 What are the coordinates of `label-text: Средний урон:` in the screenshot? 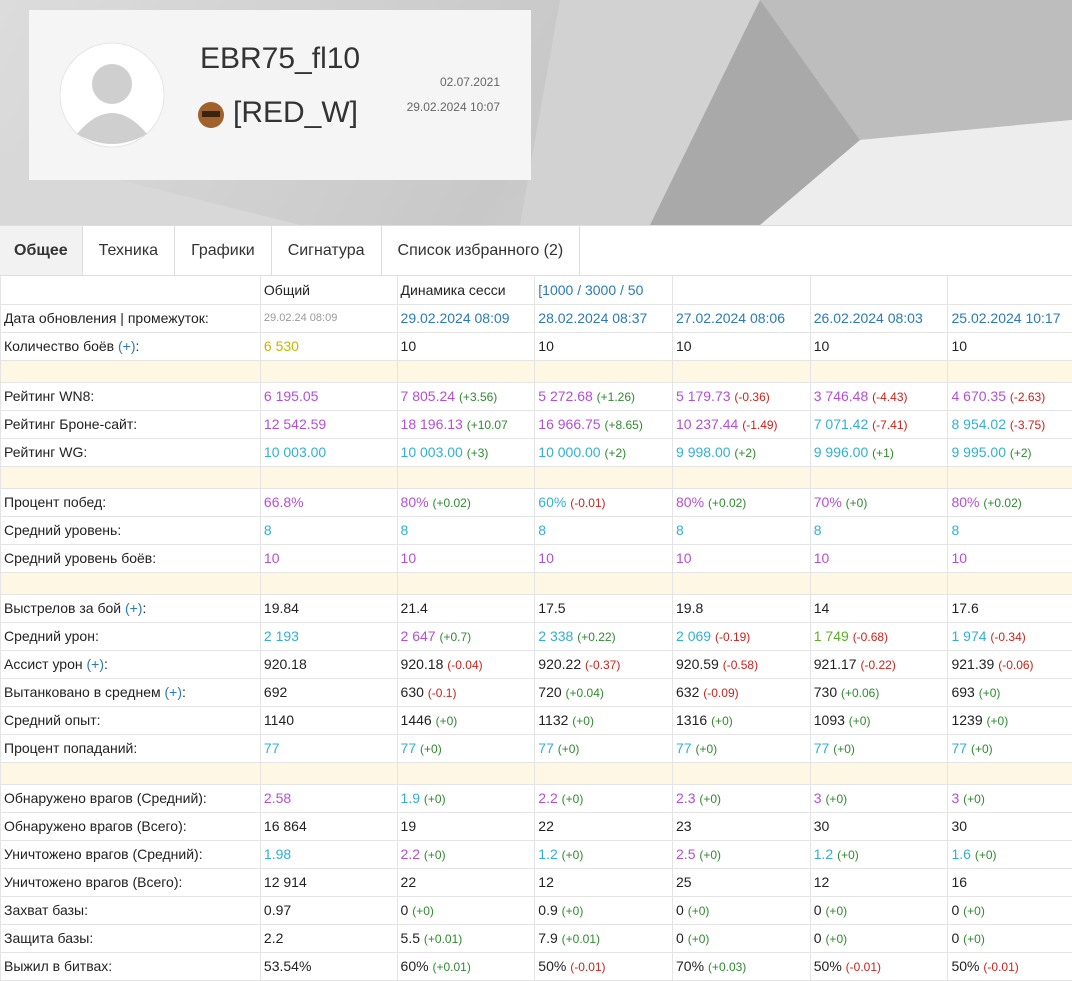 It's located at (51, 636).